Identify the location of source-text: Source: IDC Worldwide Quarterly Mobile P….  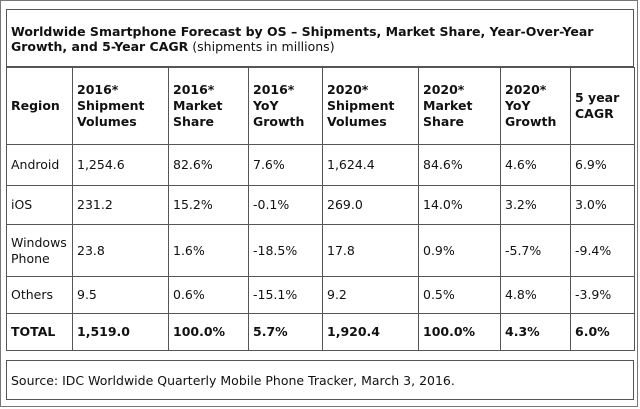
(233, 380).